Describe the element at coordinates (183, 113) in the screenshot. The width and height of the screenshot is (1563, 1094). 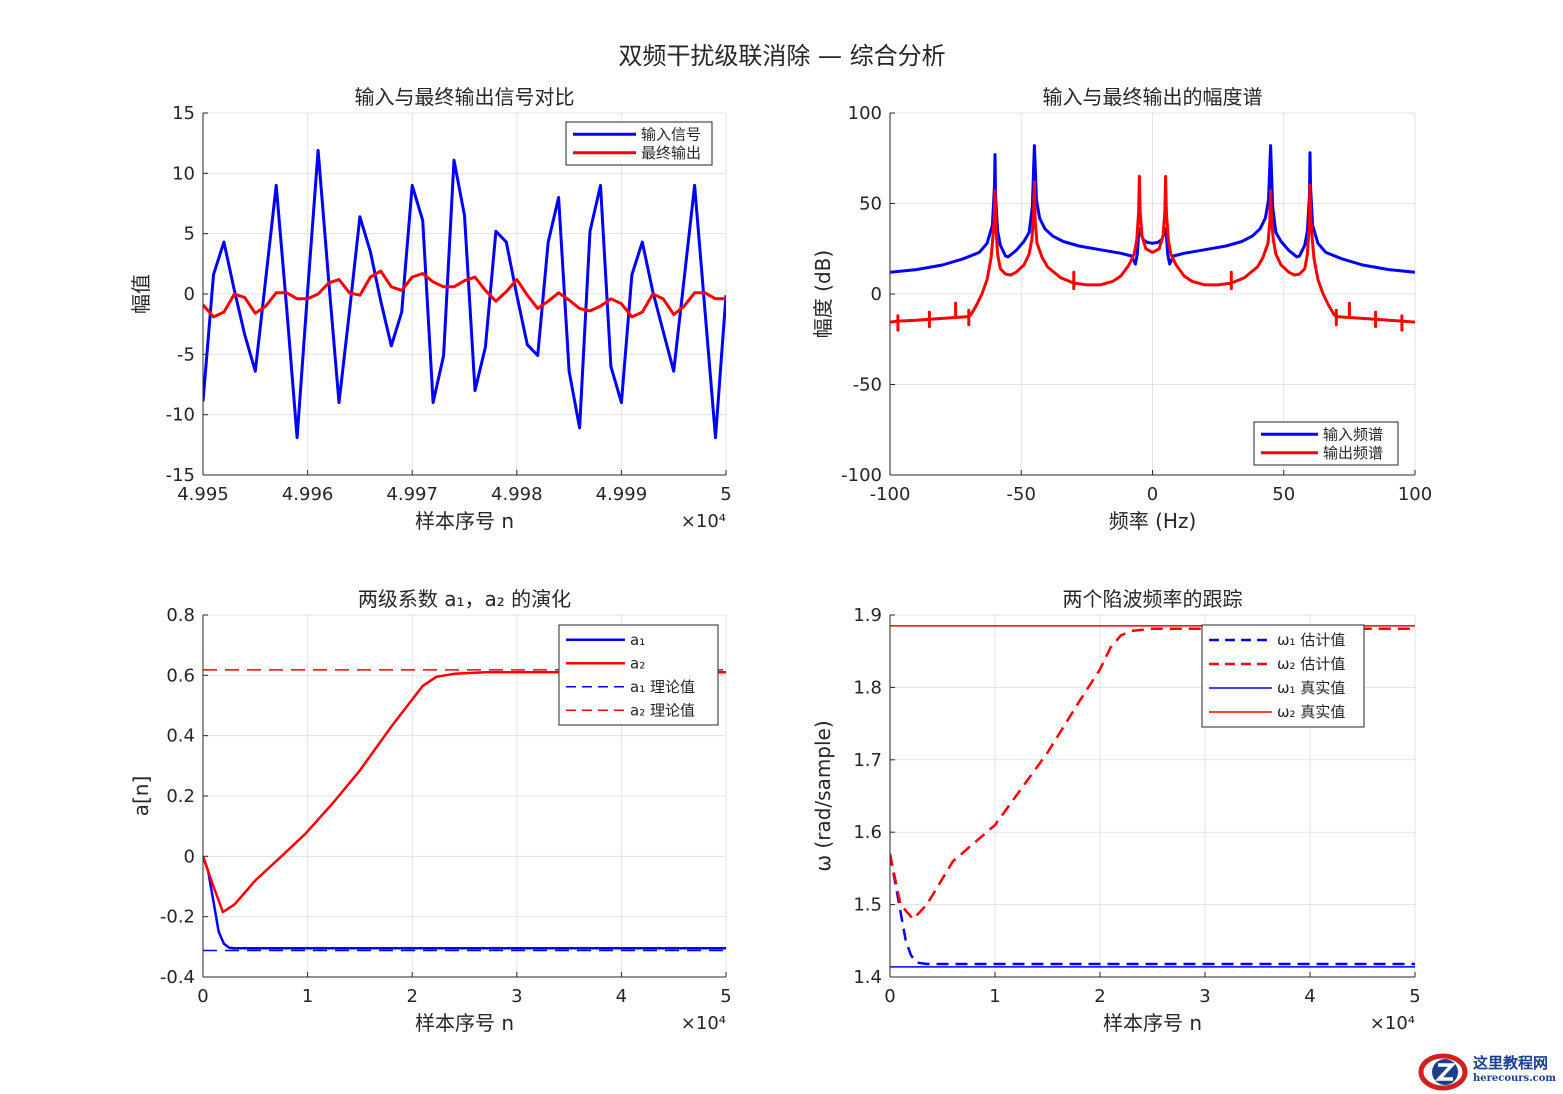
I see `y-tick-label: 15` at that location.